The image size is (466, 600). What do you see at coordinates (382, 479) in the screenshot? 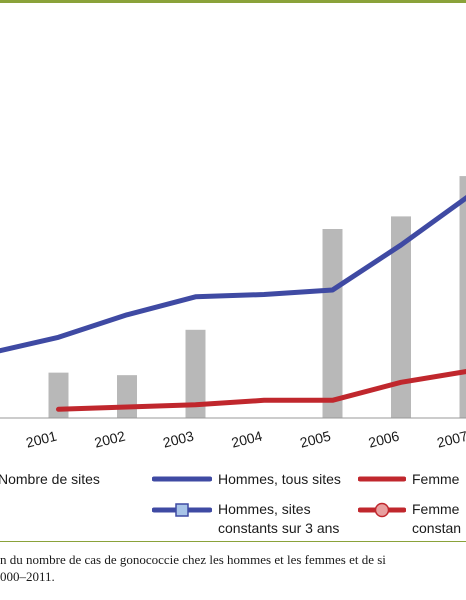
I see `legend-swatch-femmes-tous` at bounding box center [382, 479].